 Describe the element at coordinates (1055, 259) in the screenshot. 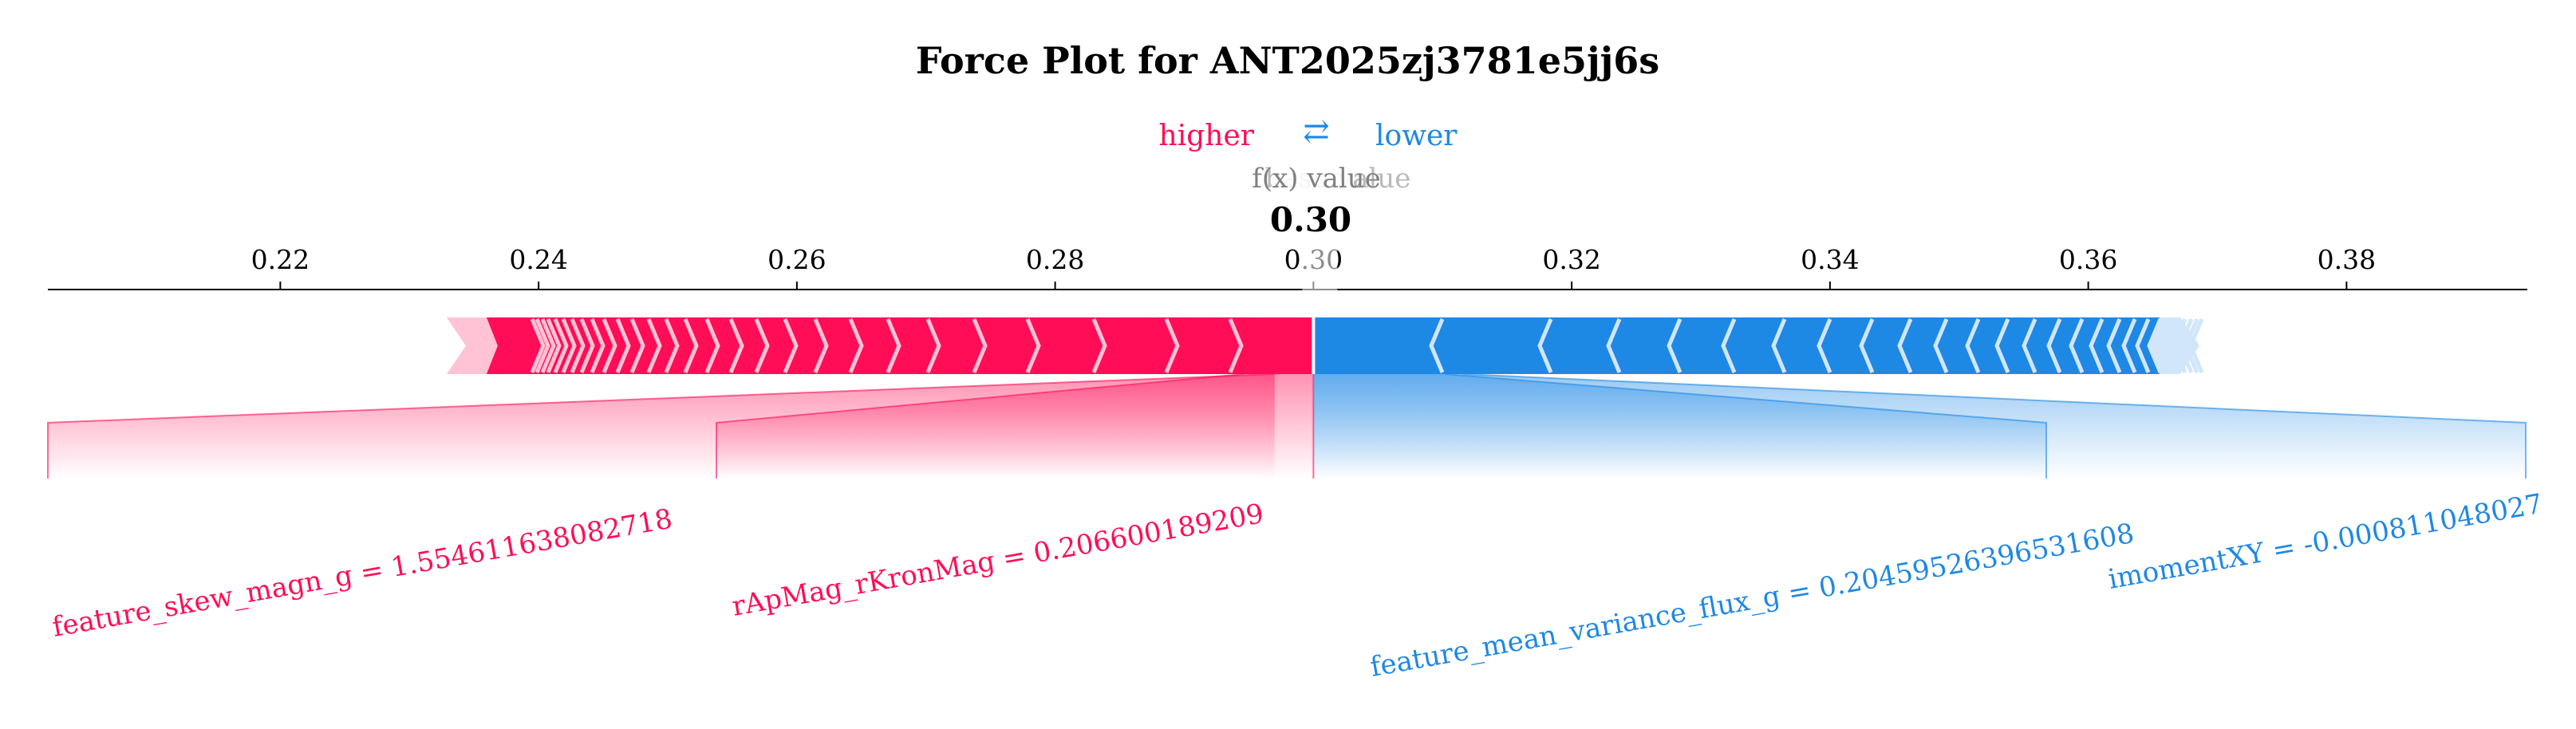

I see `x-tick-label: 0.28` at that location.